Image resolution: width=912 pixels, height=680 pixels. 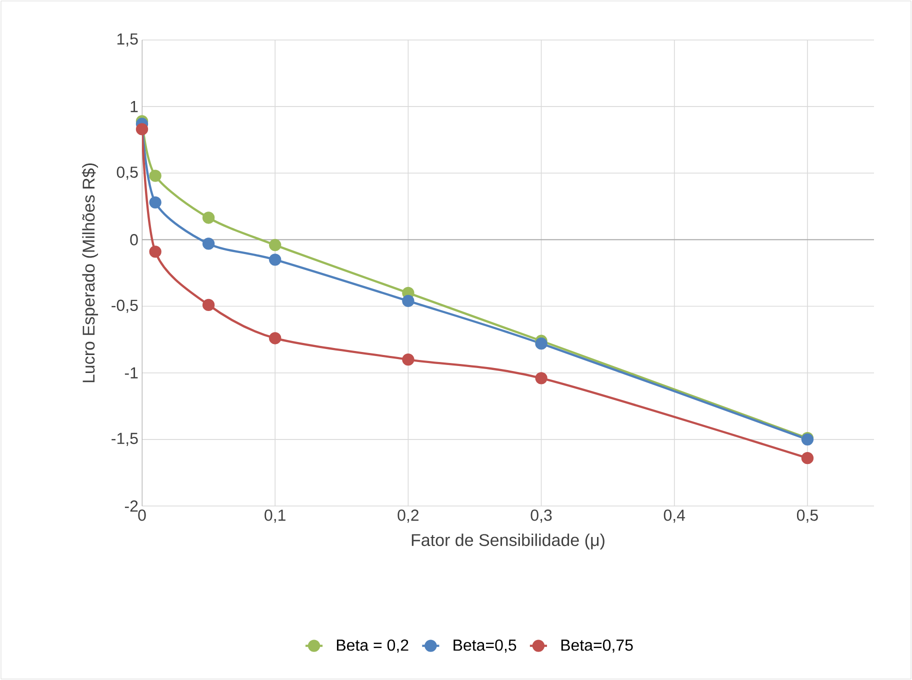 I want to click on x-axis-title: Fator de Sensibilidade (μ), so click(x=508, y=542).